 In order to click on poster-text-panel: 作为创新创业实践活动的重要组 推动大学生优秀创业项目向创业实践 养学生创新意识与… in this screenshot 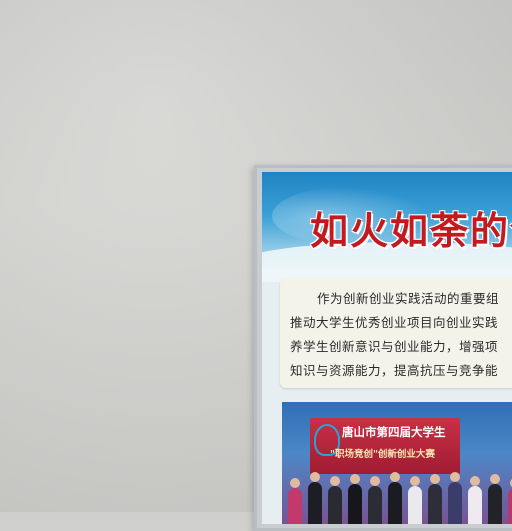, I will do `click(396, 333)`.